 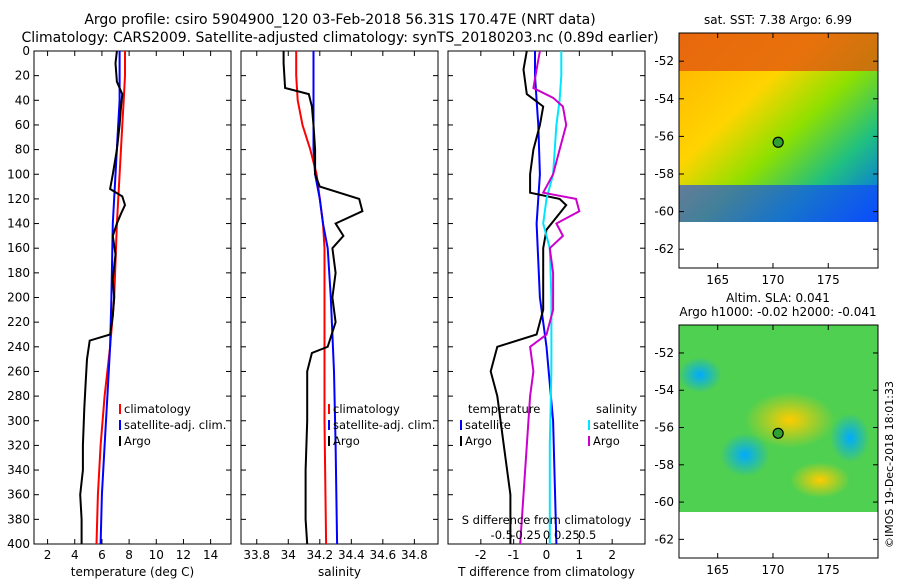 What do you see at coordinates (132, 572) in the screenshot?
I see `x-axis-label: temperature (deg C)` at bounding box center [132, 572].